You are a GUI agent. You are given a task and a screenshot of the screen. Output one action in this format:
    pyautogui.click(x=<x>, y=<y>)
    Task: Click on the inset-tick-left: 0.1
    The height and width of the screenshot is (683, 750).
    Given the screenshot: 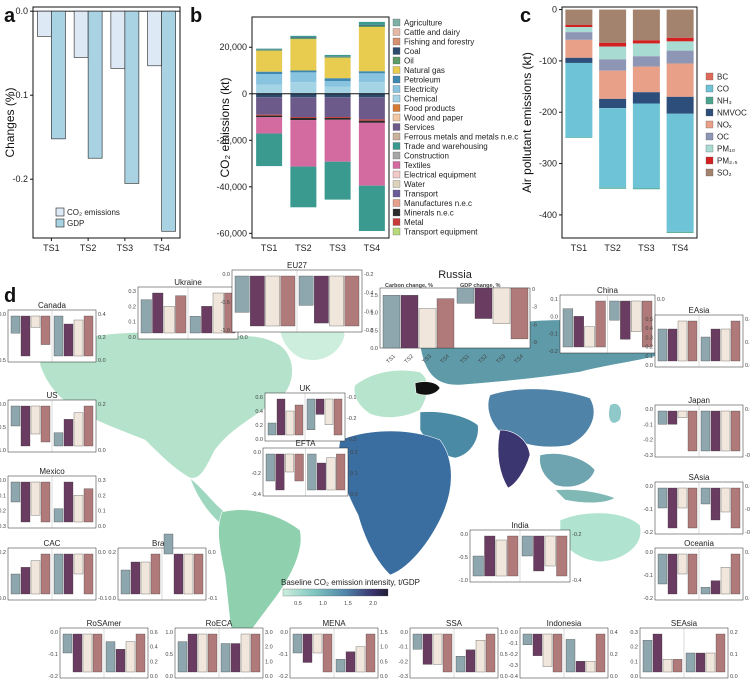 What is the action you would take?
    pyautogui.click(x=554, y=300)
    